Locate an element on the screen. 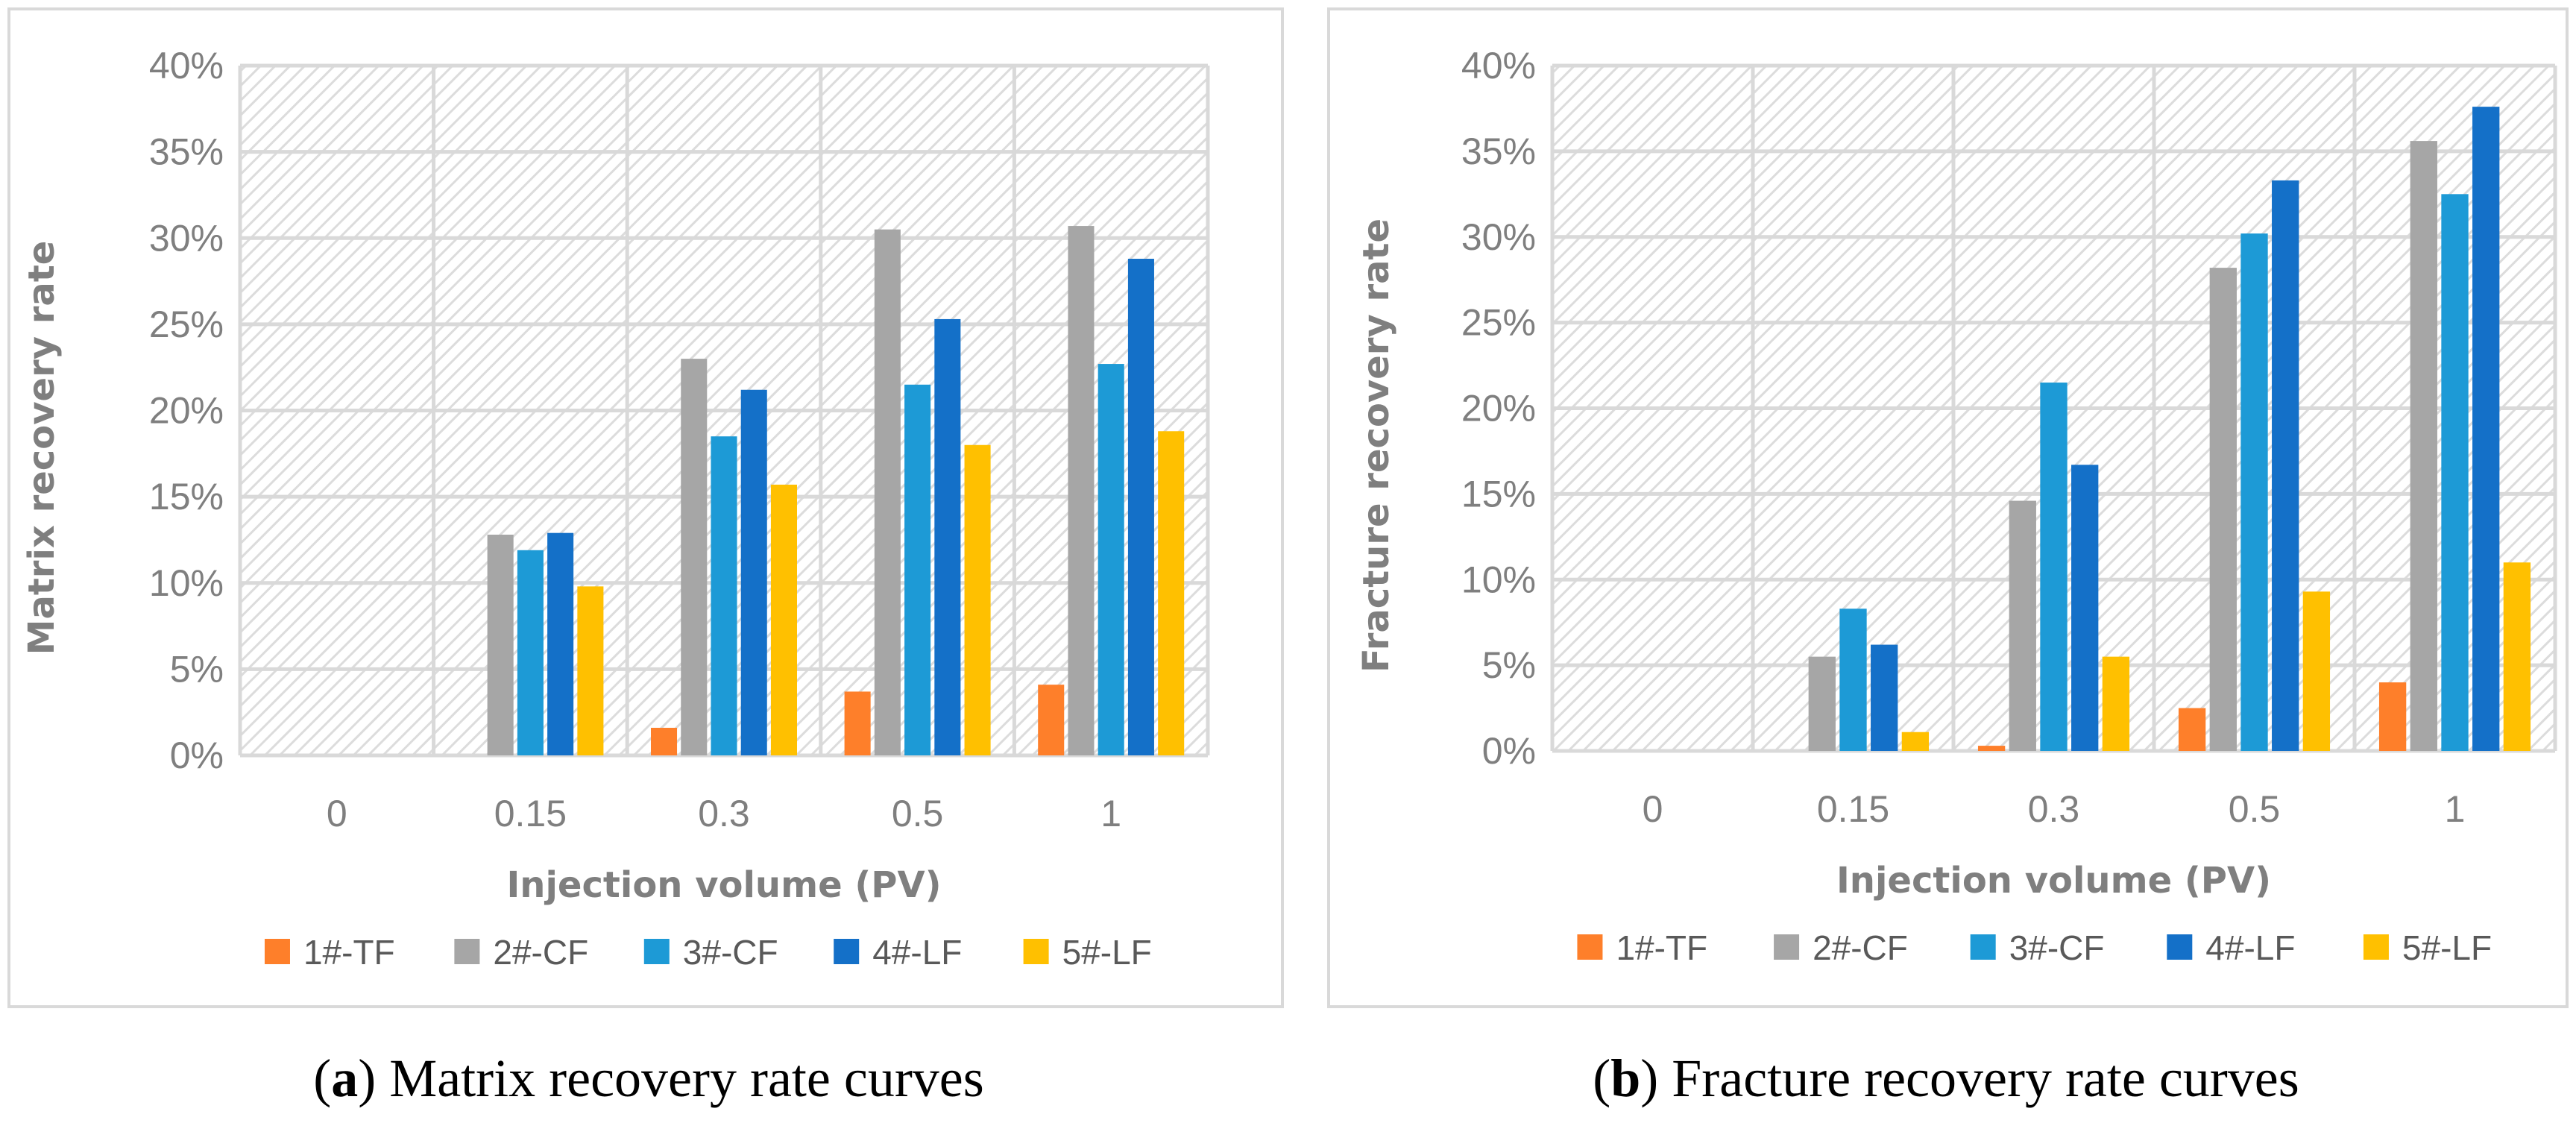  caption-letter: a is located at coordinates (344, 1078).